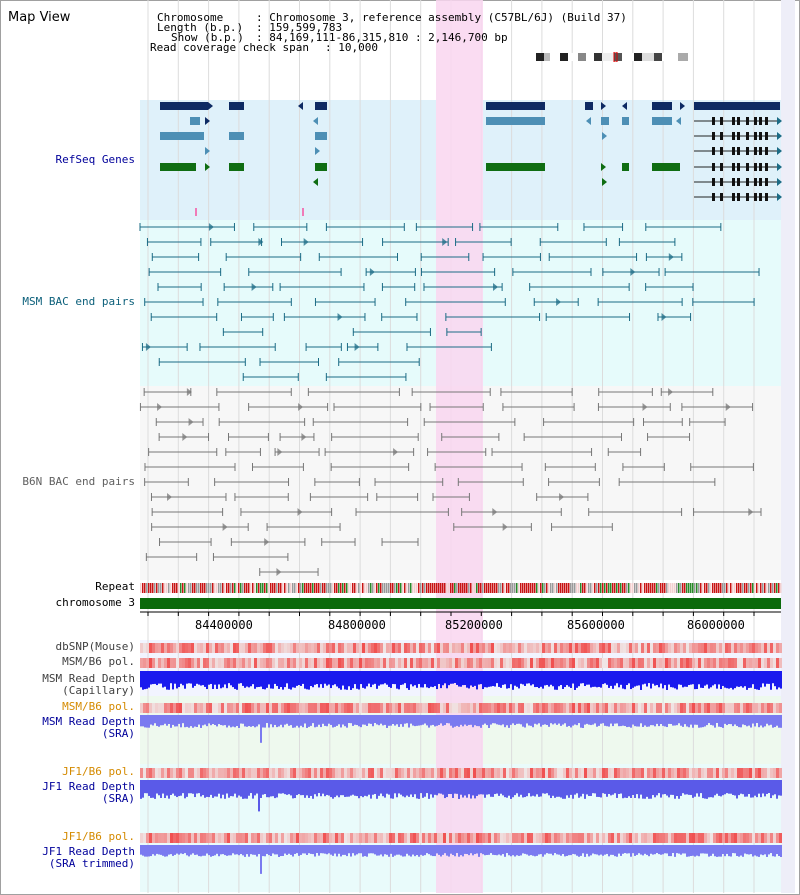 The image size is (800, 895). Describe the element at coordinates (779, 121) in the screenshot. I see `gene-strand-arrow` at that location.